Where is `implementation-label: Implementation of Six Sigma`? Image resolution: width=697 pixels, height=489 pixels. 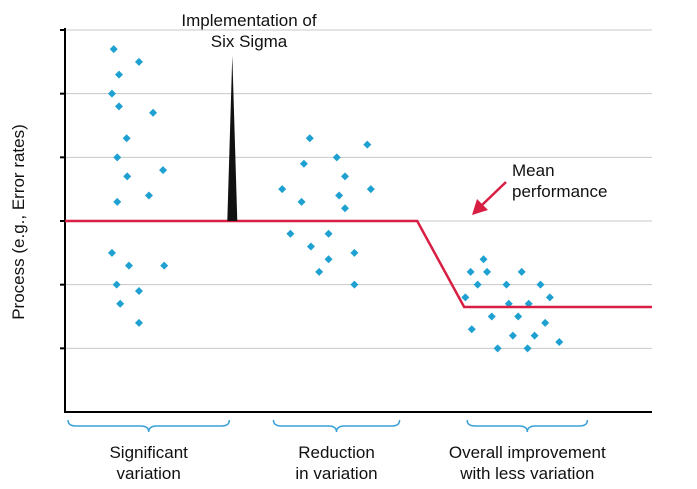
implementation-label: Implementation of Six Sigma is located at coordinates (248, 31).